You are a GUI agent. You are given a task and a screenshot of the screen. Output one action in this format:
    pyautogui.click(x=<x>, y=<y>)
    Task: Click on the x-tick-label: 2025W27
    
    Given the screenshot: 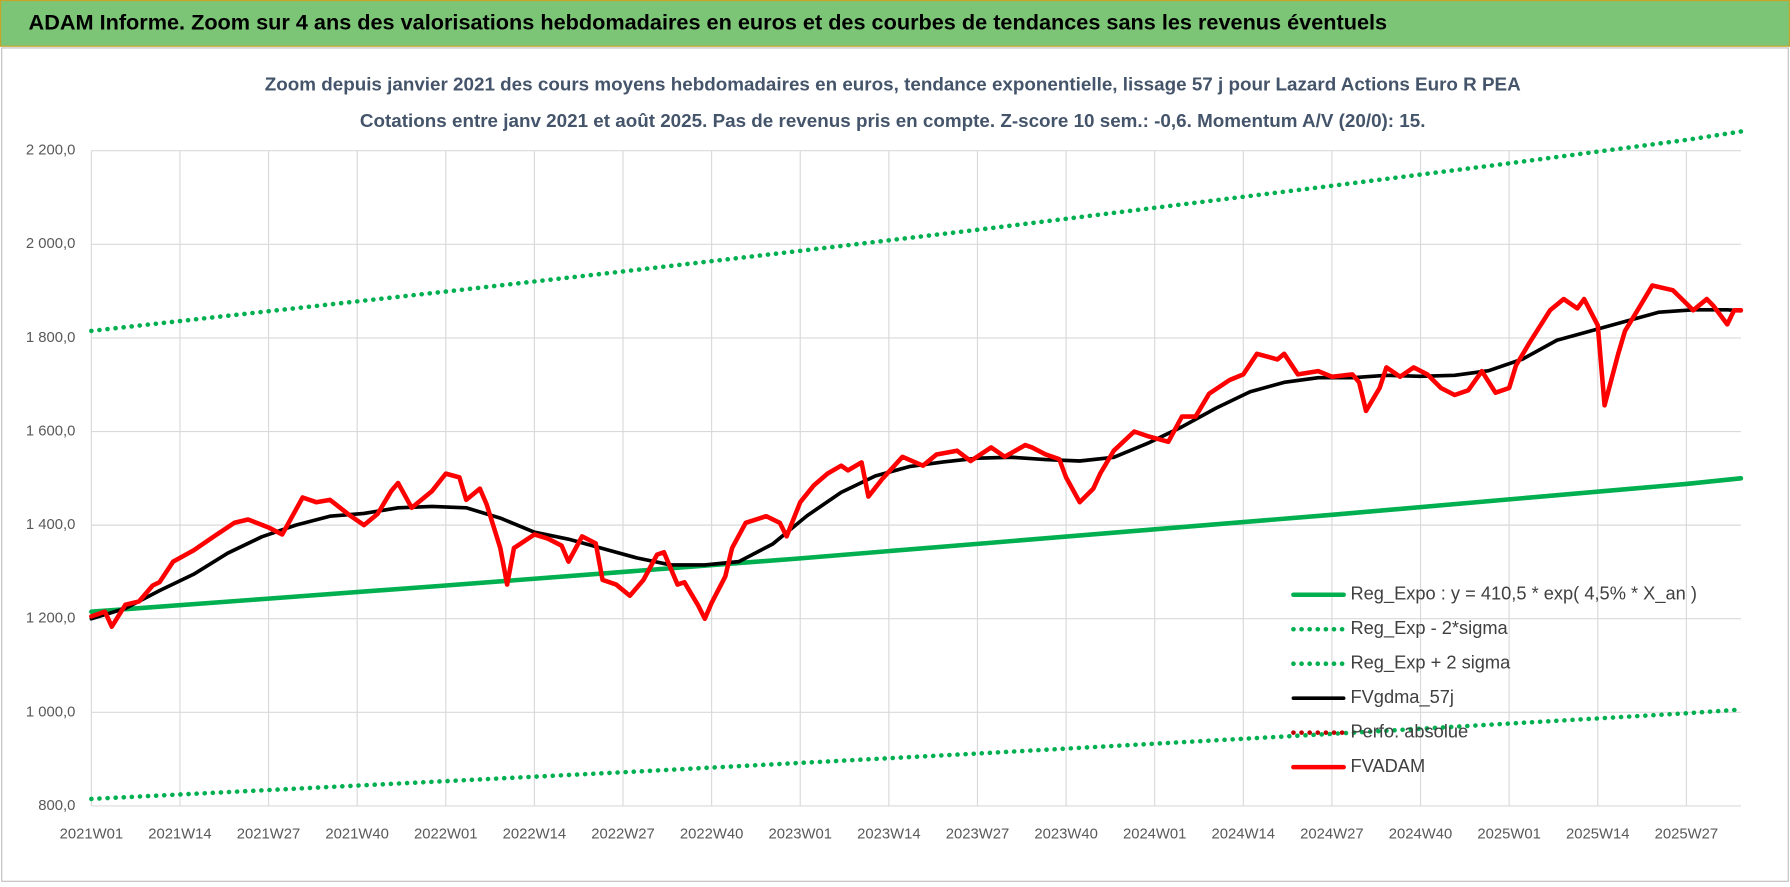 What is the action you would take?
    pyautogui.click(x=1686, y=834)
    